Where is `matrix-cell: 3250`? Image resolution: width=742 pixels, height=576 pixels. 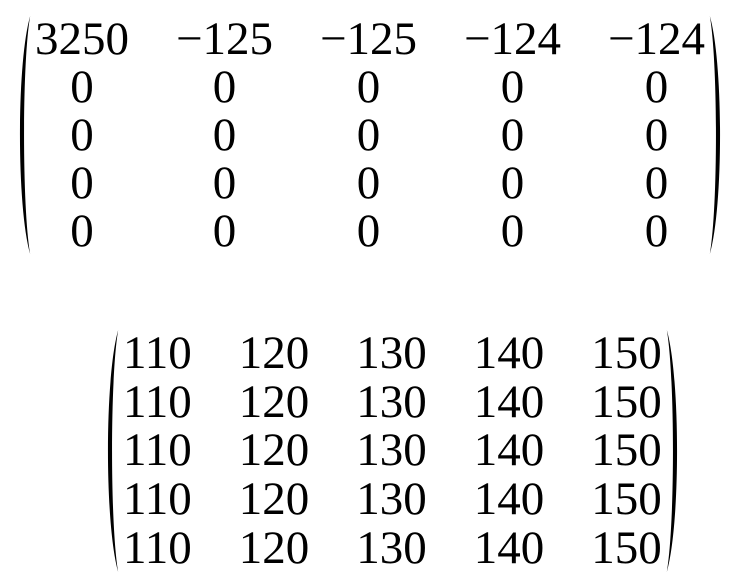
matrix-cell: 3250 is located at coordinates (82, 38).